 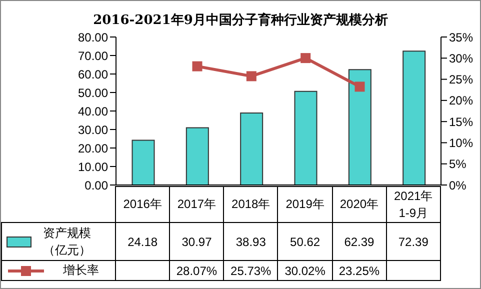 What do you see at coordinates (461, 58) in the screenshot?
I see `y2-tick-label: 30%` at bounding box center [461, 58].